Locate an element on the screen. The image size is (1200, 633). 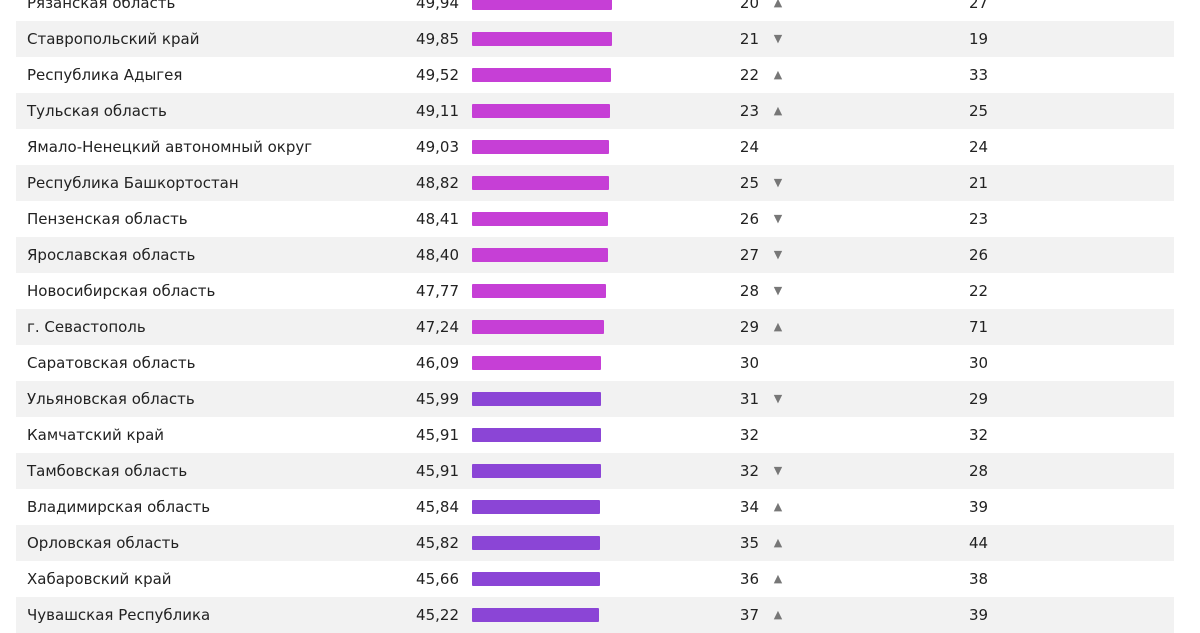
score-value: 46,09 is located at coordinates (437, 363).